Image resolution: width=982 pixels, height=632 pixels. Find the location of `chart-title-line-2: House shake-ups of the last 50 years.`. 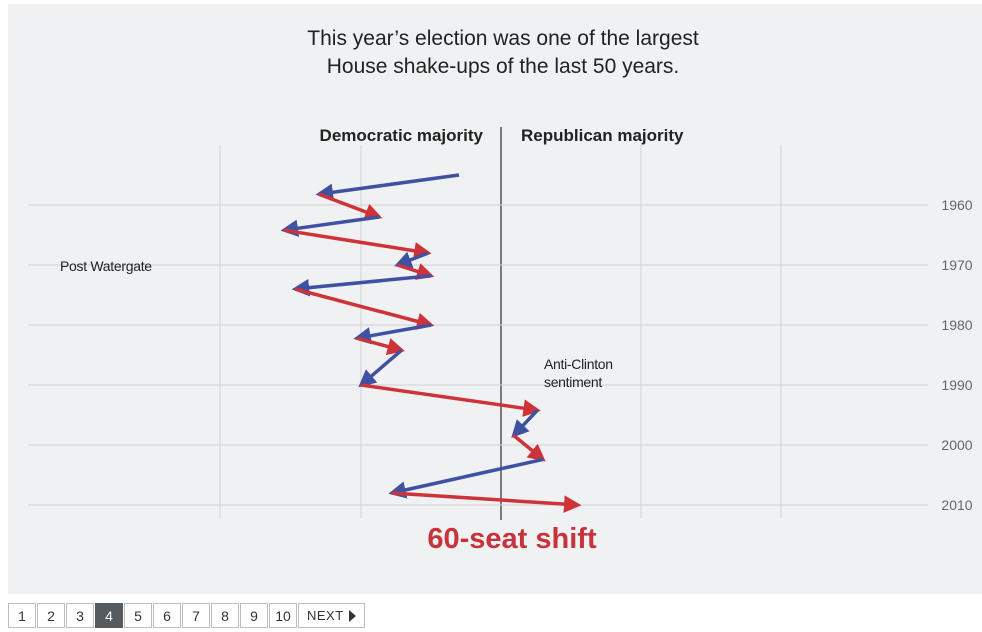

chart-title-line-2: House shake-ups of the last 50 years. is located at coordinates (503, 66).